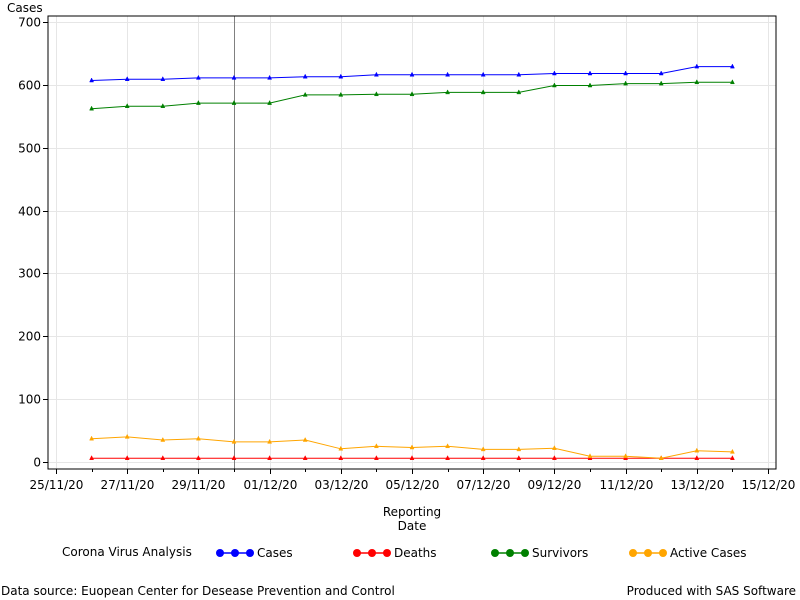 This screenshot has height=600, width=800. What do you see at coordinates (29, 149) in the screenshot?
I see `y-tick-label: 500` at bounding box center [29, 149].